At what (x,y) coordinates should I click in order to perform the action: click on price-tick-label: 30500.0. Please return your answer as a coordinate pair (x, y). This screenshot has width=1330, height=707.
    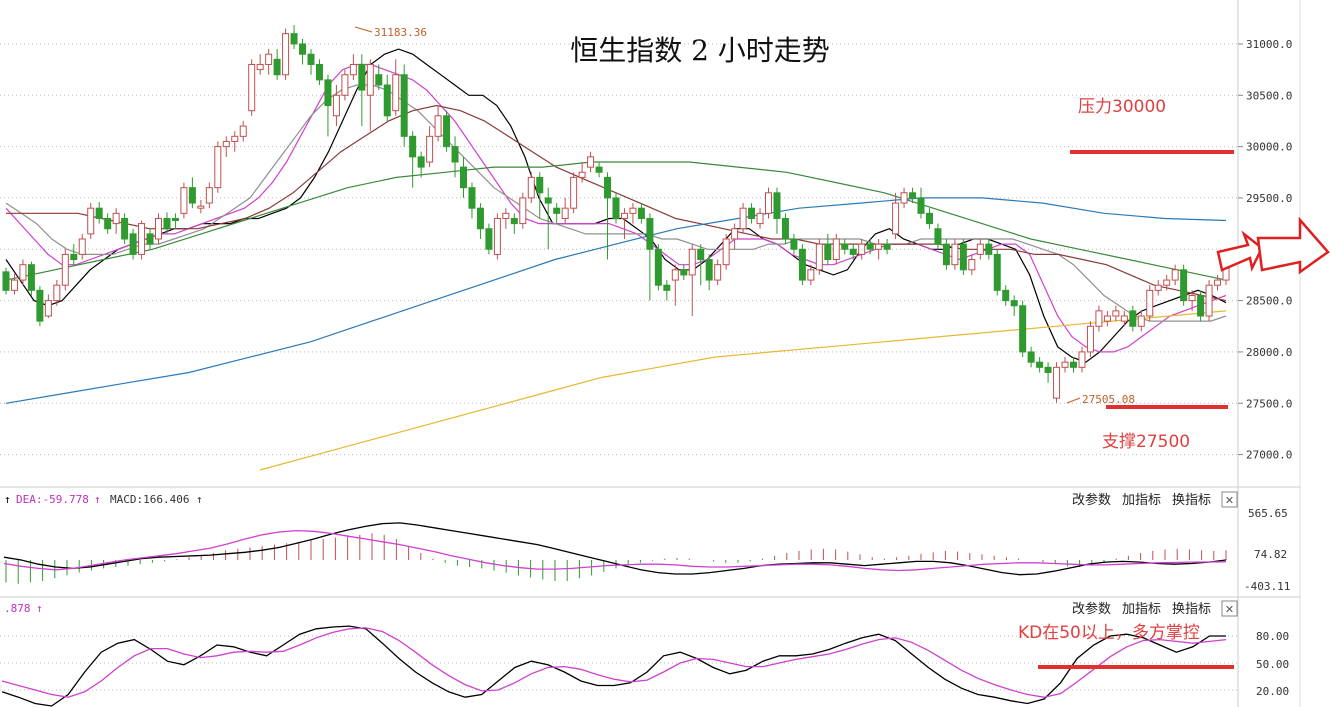
    Looking at the image, I should click on (1269, 95).